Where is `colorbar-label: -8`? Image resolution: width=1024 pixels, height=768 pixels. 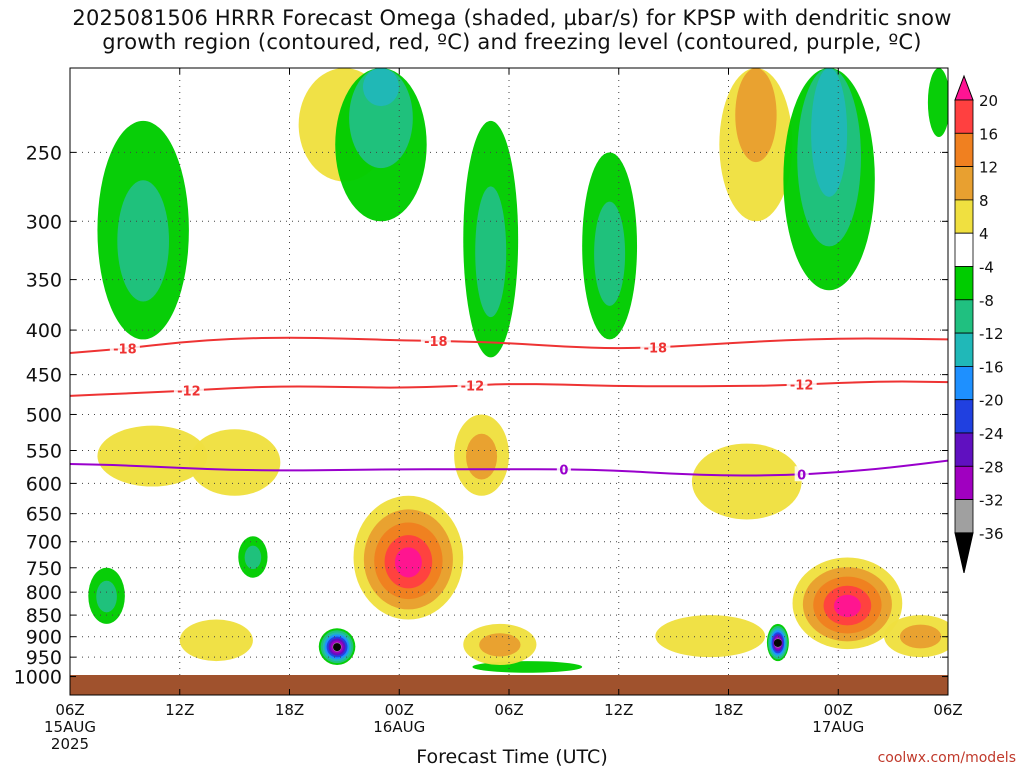 colorbar-label: -8 is located at coordinates (986, 301).